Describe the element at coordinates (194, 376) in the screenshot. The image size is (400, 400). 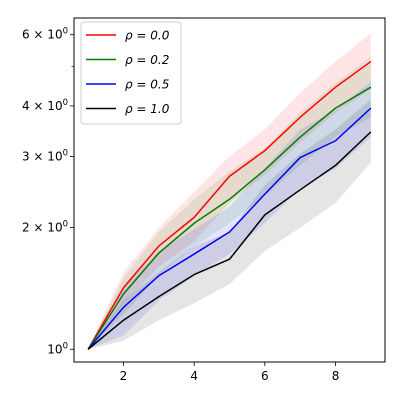
I see `x-tick-label: 4` at that location.